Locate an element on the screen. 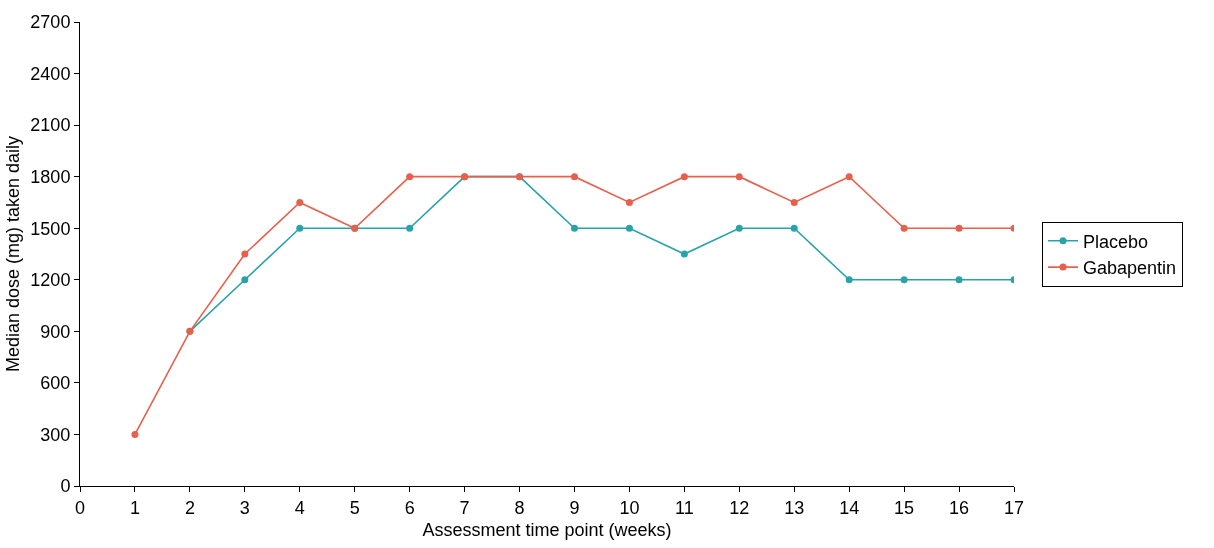  y-tick-label: 2100 is located at coordinates (50, 125).